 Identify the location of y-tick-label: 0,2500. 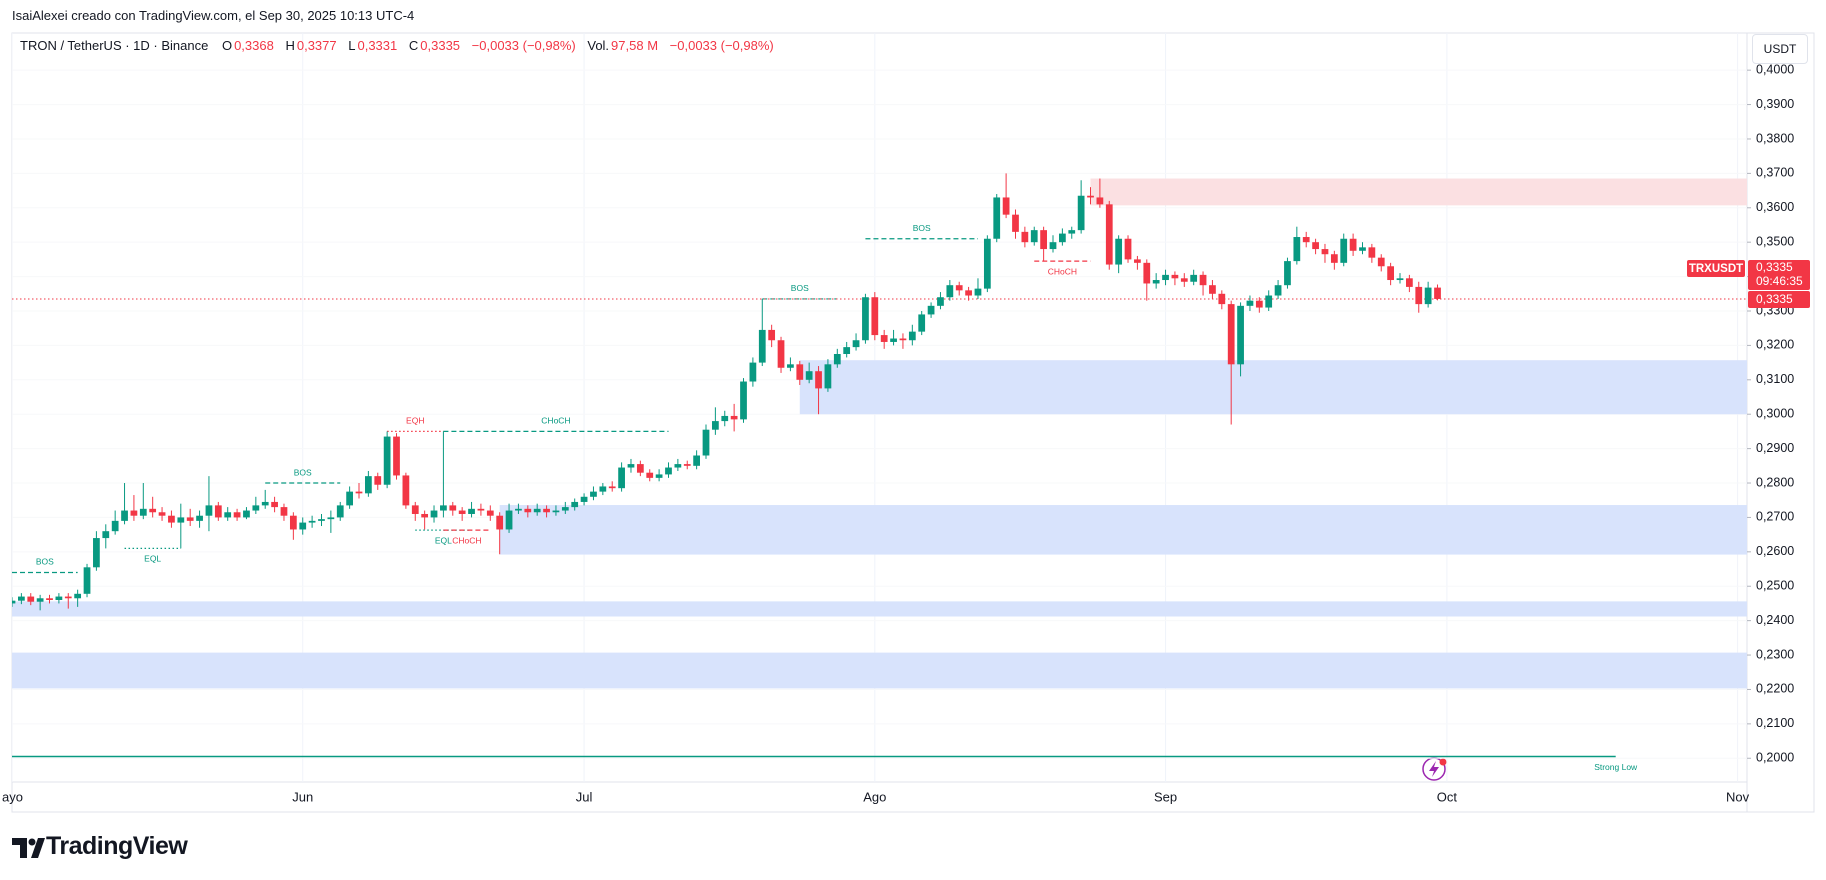
(1775, 586).